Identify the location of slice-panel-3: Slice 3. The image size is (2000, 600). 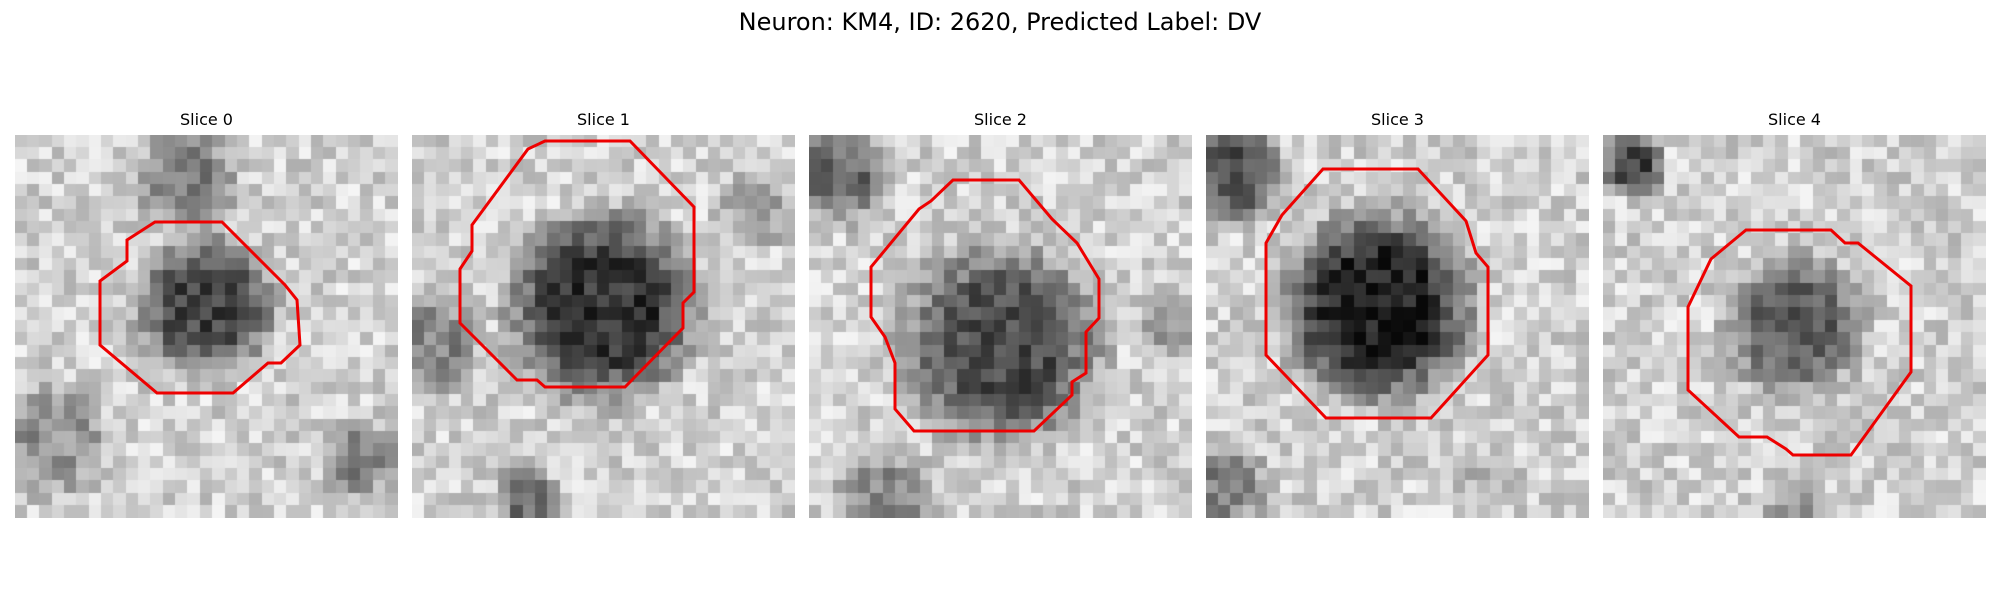
(1397, 315).